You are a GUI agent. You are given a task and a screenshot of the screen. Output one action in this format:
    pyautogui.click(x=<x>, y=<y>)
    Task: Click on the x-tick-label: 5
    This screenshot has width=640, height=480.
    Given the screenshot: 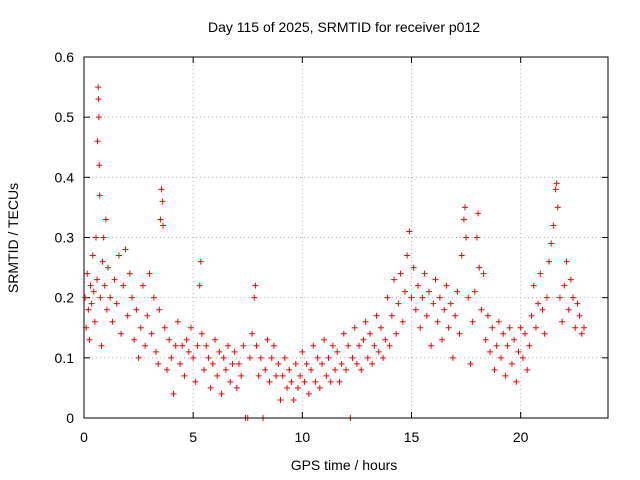 What is the action you would take?
    pyautogui.click(x=193, y=437)
    